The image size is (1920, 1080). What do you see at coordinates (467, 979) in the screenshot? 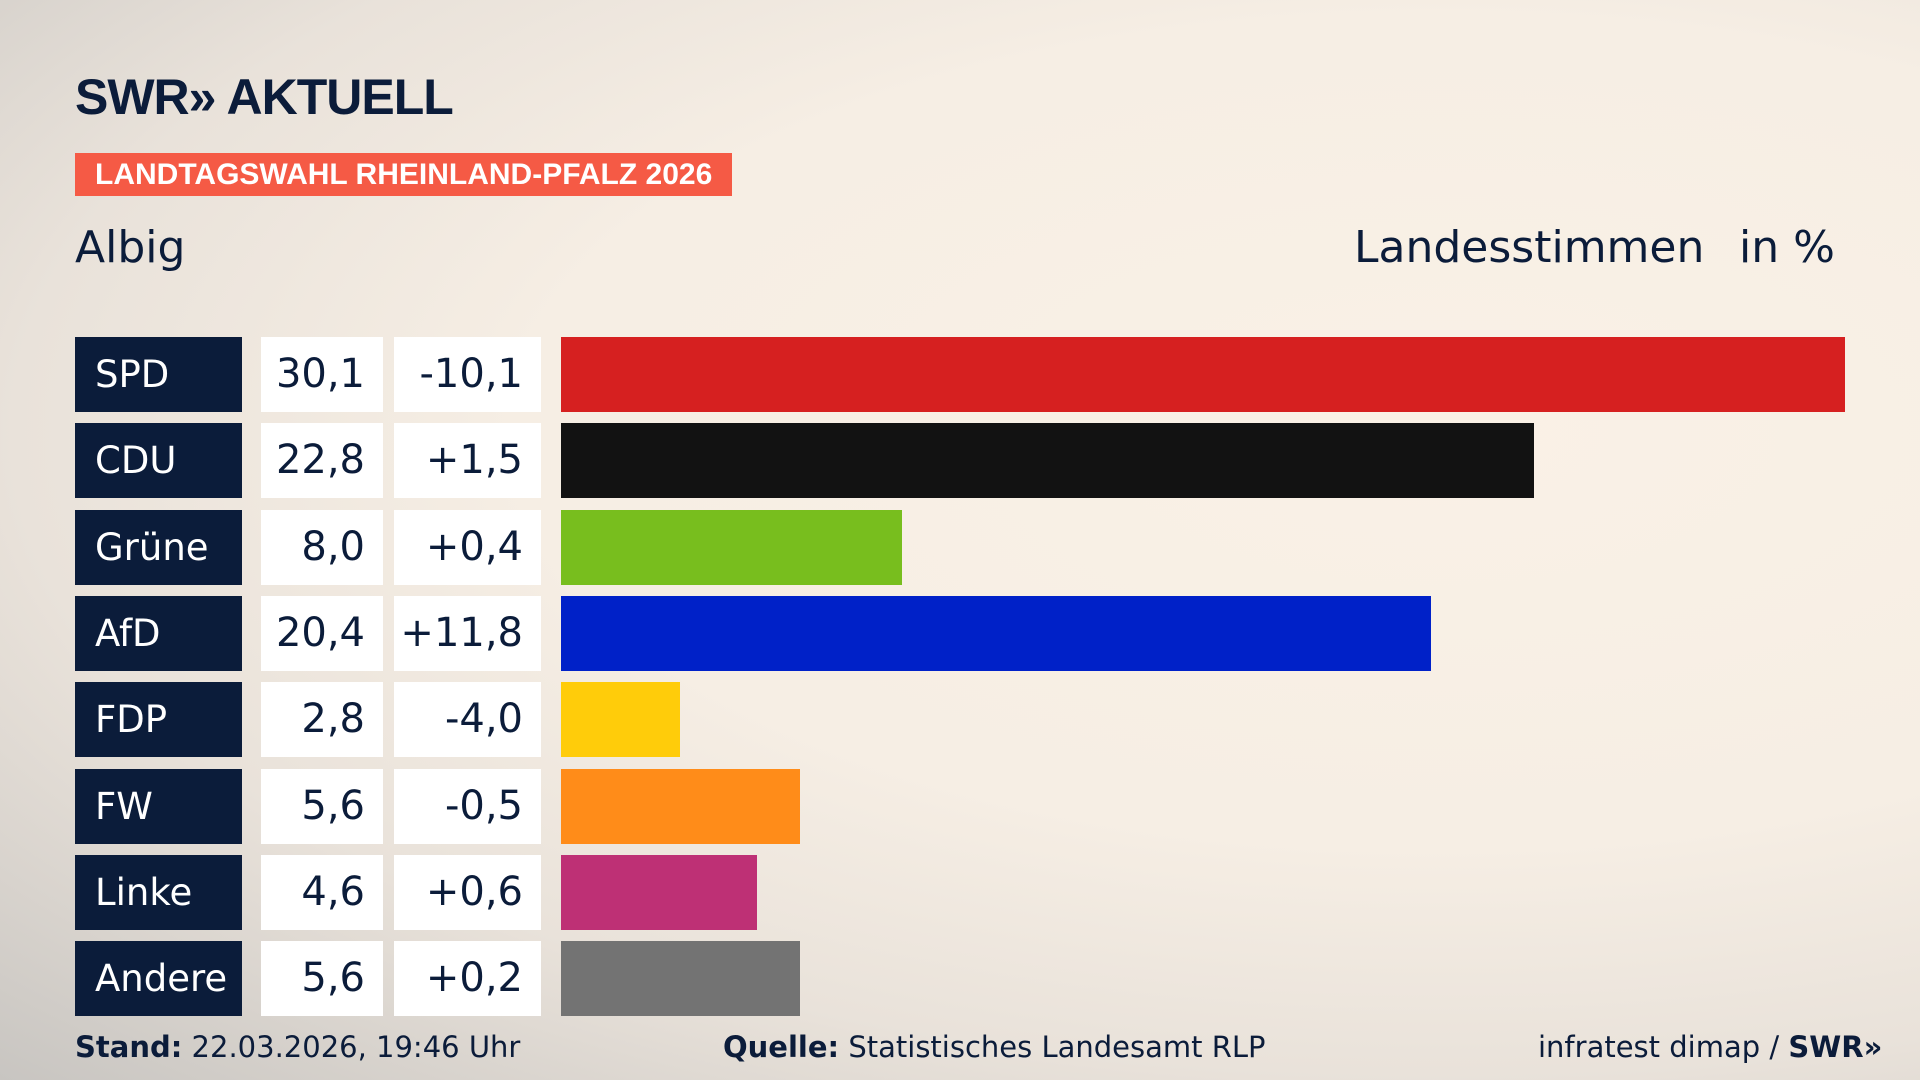
I see `change-label: +0,2` at bounding box center [467, 979].